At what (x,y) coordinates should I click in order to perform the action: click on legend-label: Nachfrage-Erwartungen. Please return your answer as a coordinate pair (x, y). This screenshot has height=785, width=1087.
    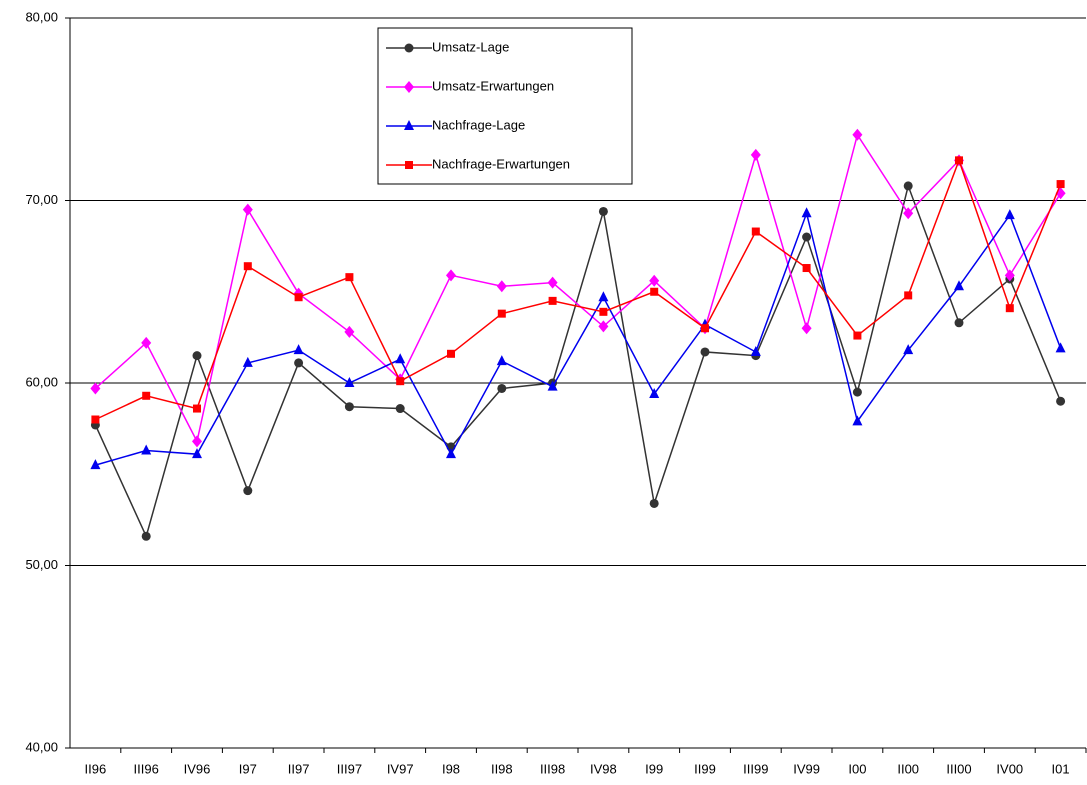
    Looking at the image, I should click on (501, 163).